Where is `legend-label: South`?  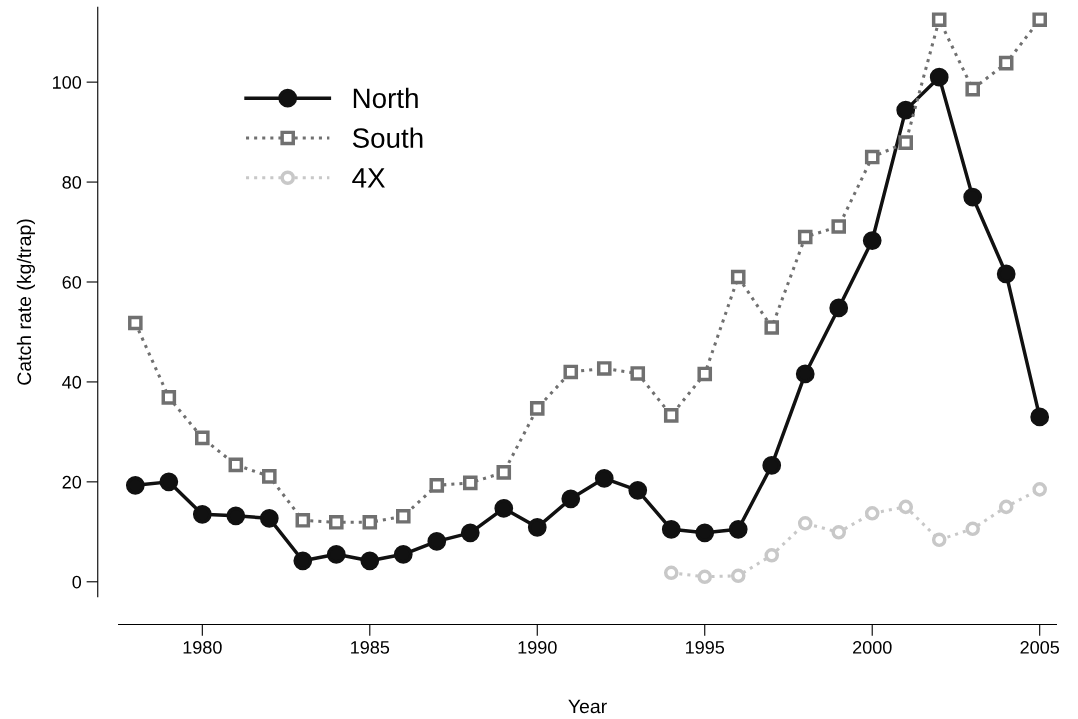 legend-label: South is located at coordinates (387, 137).